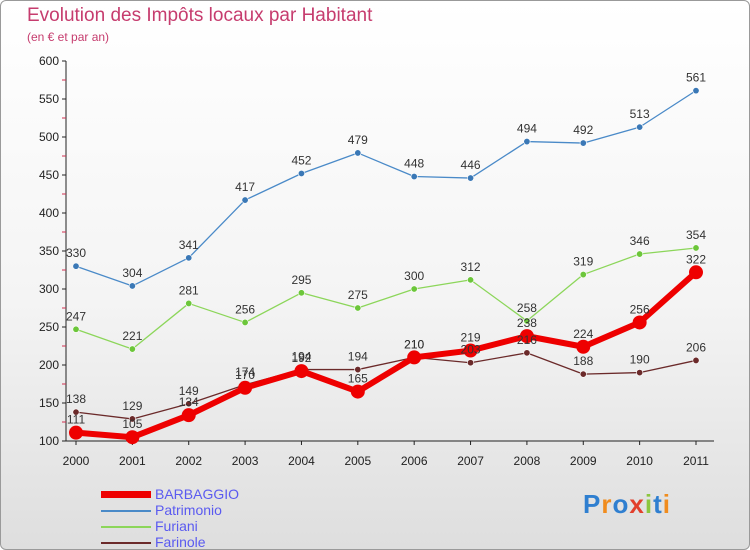 This screenshot has width=750, height=550. What do you see at coordinates (583, 262) in the screenshot?
I see `data-label-furiani: 319` at bounding box center [583, 262].